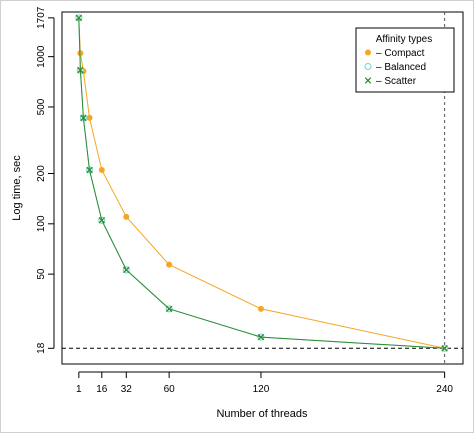  What do you see at coordinates (41, 173) in the screenshot?
I see `y-tick-label-200: 200` at bounding box center [41, 173].